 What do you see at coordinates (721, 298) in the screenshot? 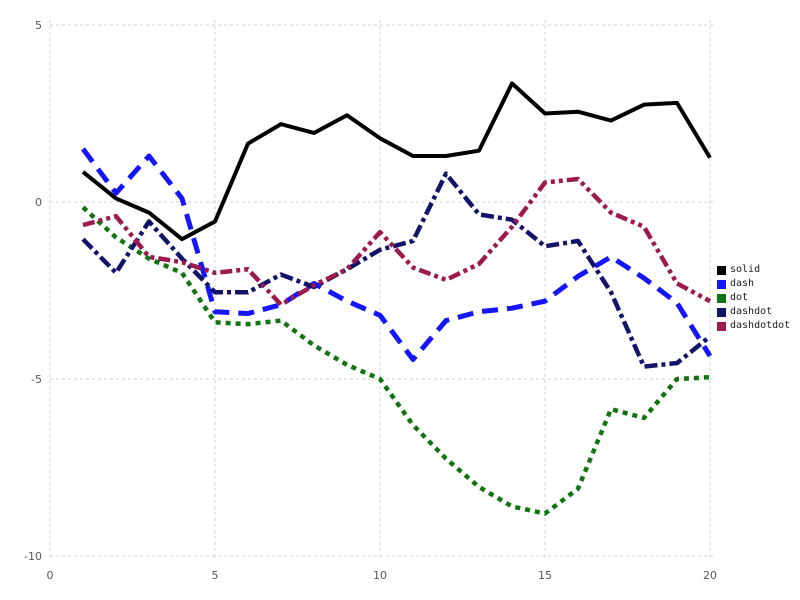
I see `legend-swatch-dot` at bounding box center [721, 298].